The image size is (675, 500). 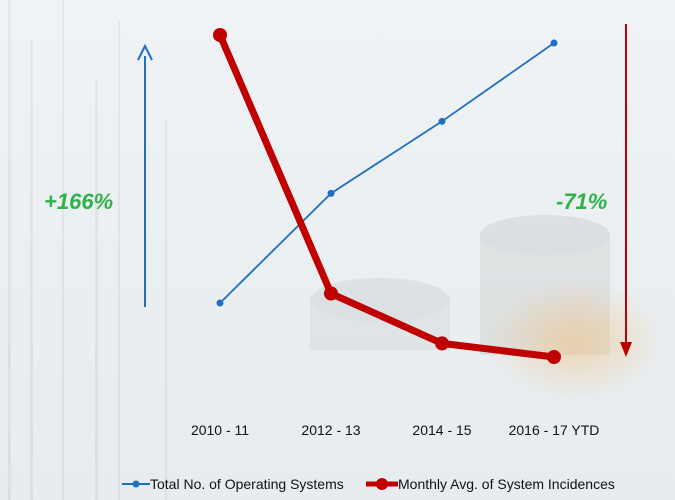 What do you see at coordinates (506, 484) in the screenshot?
I see `legend-label: Monthly Avg. of System Incidences` at bounding box center [506, 484].